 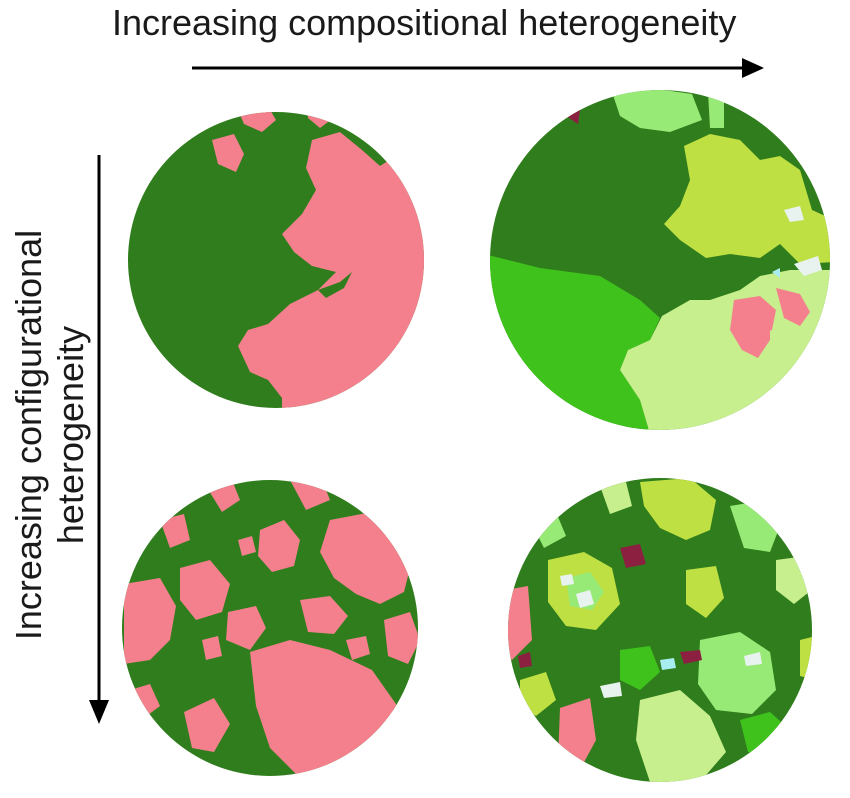 I want to click on compositional-heterogeneity-label: Increasing compositional heterogeneity, so click(x=424, y=22).